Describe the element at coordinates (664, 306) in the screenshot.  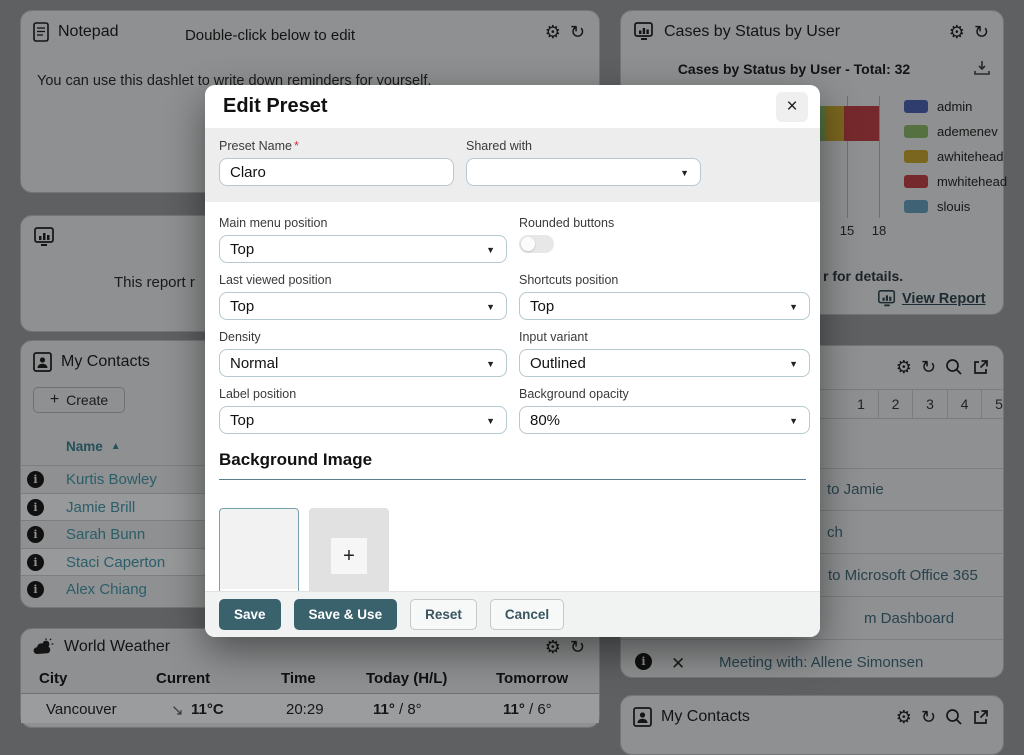
I see `shortcuts-position-select: Top ▼` at that location.